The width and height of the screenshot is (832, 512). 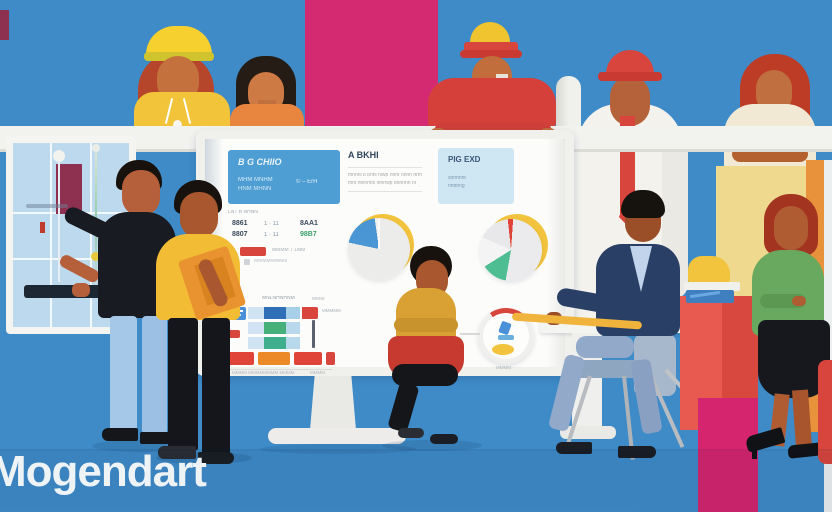 What do you see at coordinates (278, 298) in the screenshot?
I see `bars-header: MNLNHNHNM` at bounding box center [278, 298].